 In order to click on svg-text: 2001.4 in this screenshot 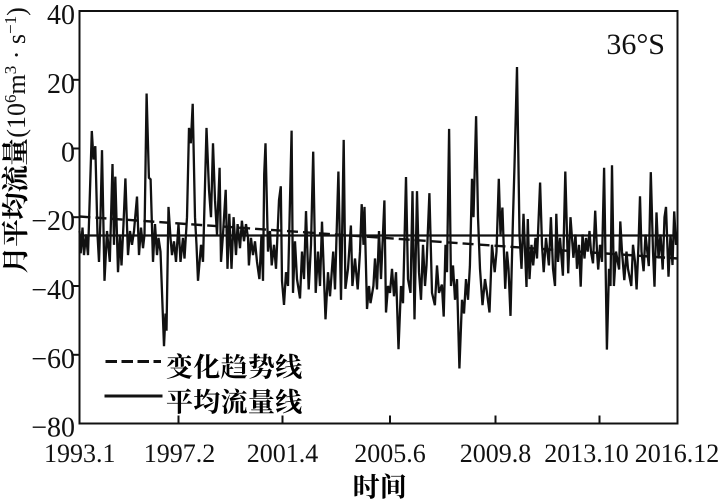, I will do `click(283, 453)`.